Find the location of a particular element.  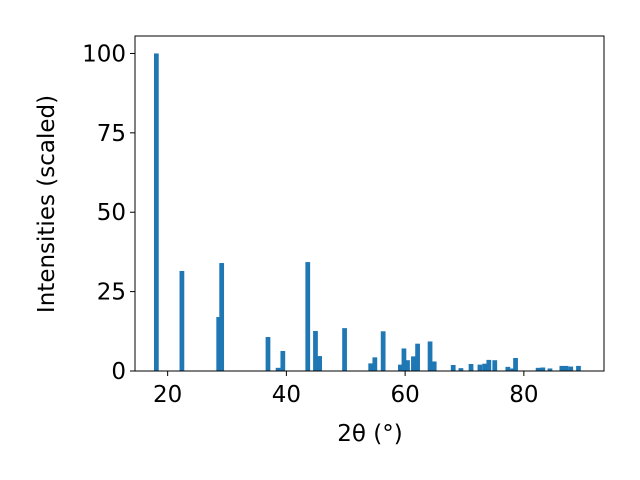

y-tick-label: 75 is located at coordinates (111, 134).